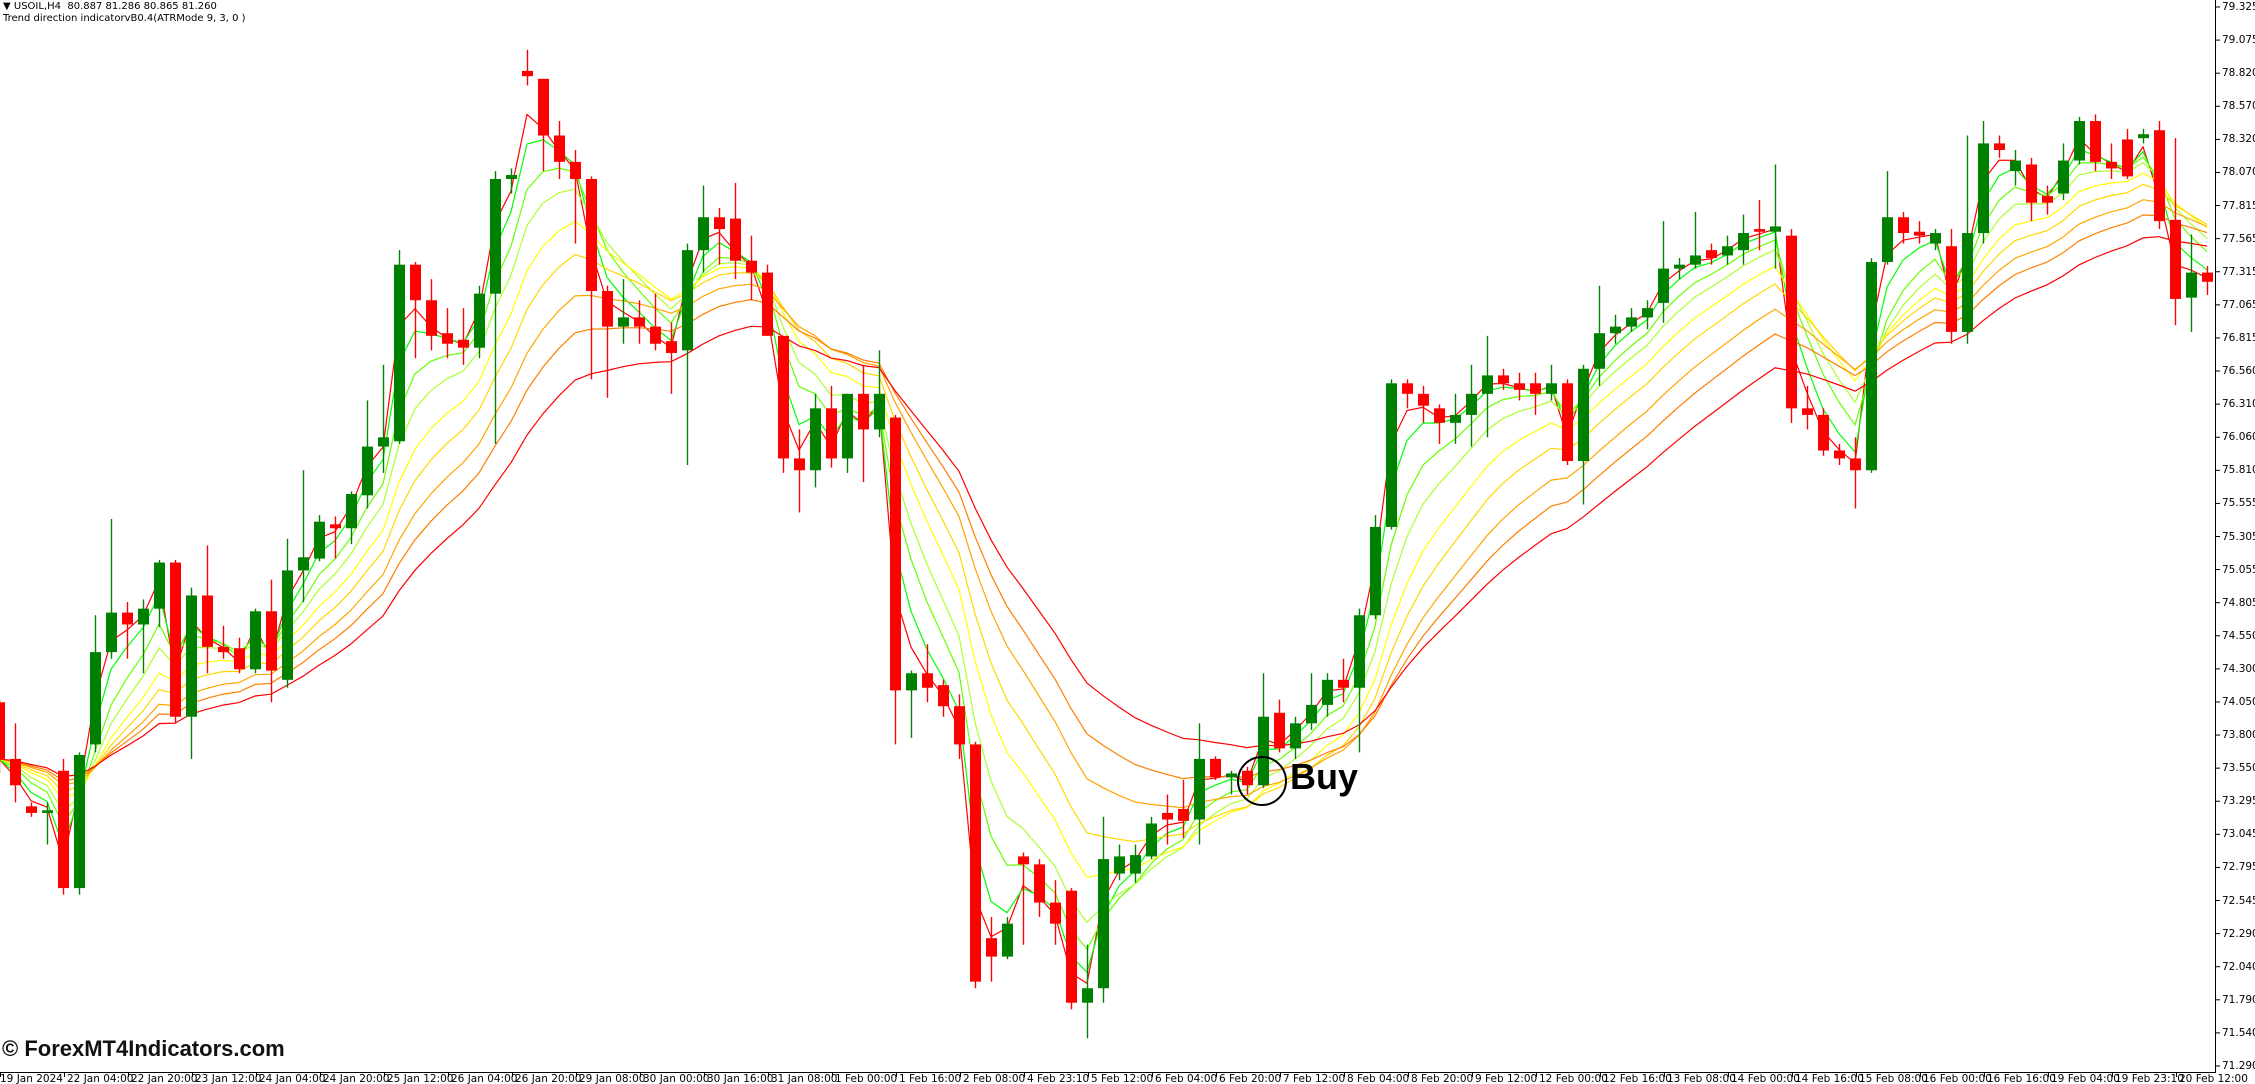 Image resolution: width=2255 pixels, height=1084 pixels. Describe the element at coordinates (1765, 1078) in the screenshot. I see `time-tick-label: 14 Feb 00:00` at that location.